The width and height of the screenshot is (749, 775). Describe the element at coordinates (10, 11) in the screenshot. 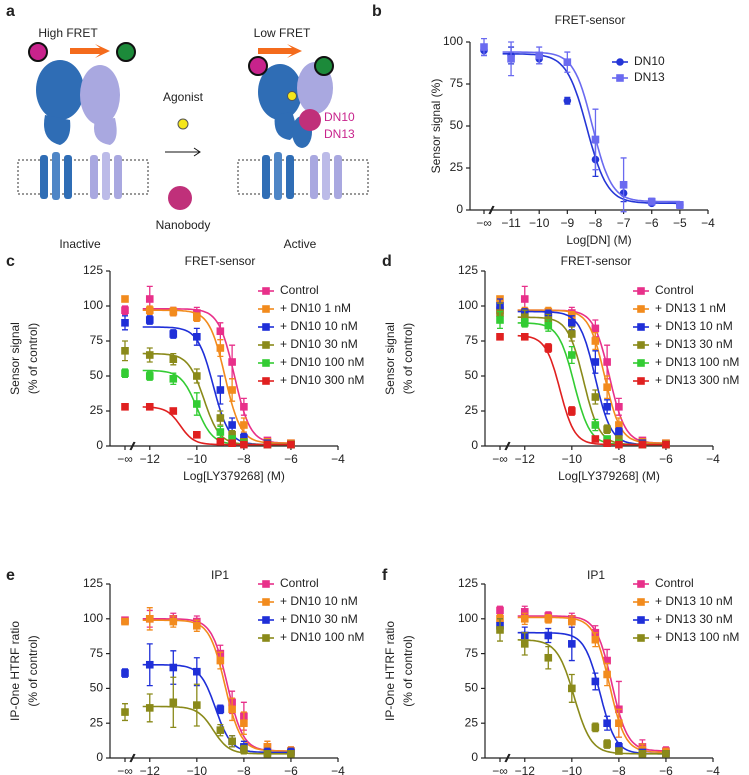

I see `panel-letter: a` at that location.